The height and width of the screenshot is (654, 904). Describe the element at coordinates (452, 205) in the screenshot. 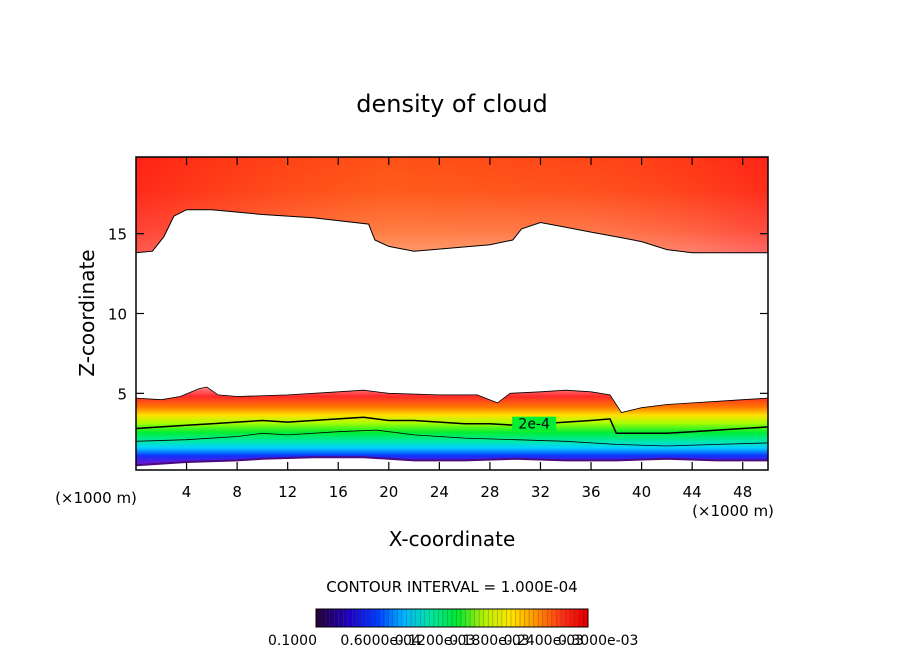

I see `upper-cloud-tint` at that location.